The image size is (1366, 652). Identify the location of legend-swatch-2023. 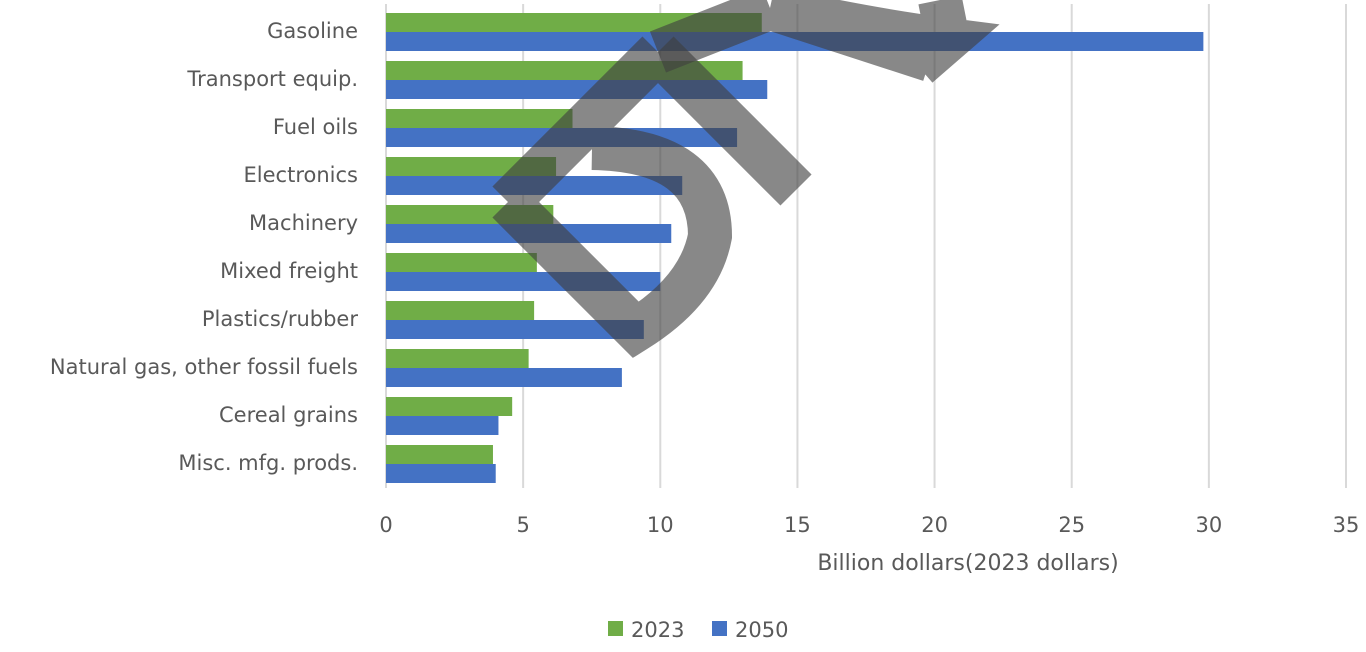
(615, 628).